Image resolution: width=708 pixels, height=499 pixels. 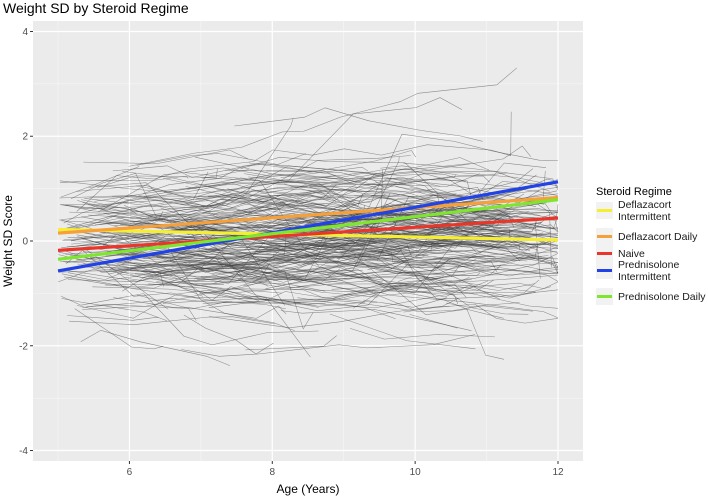 I want to click on legend-label: Prednisolone Daily, so click(x=662, y=297).